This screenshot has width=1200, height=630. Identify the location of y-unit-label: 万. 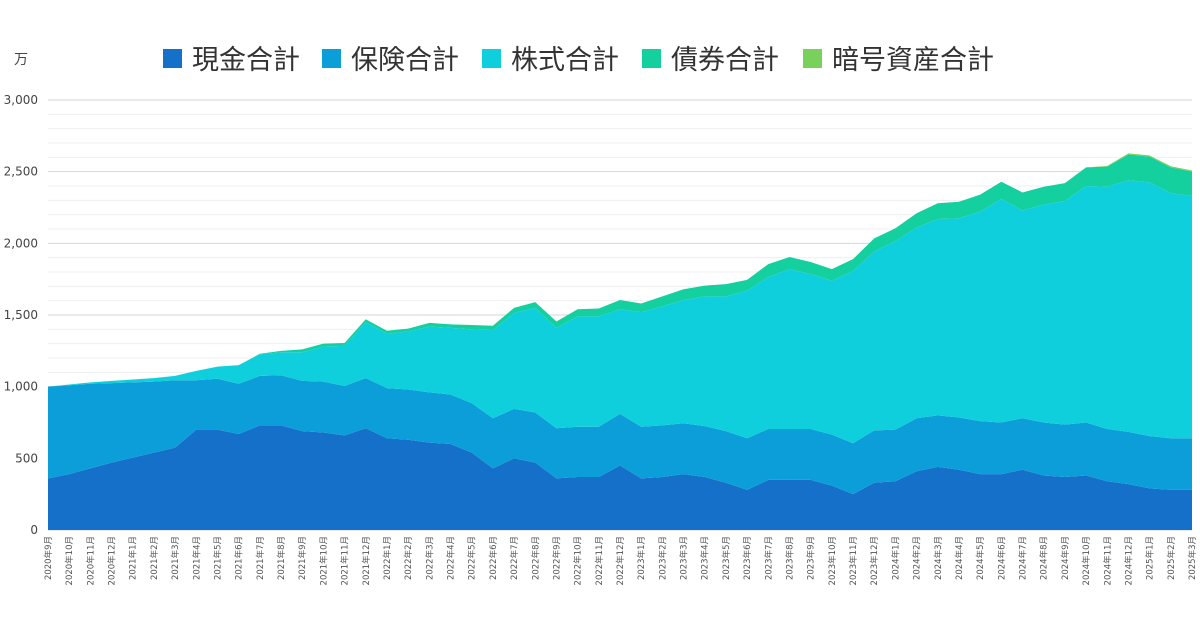
(21, 60).